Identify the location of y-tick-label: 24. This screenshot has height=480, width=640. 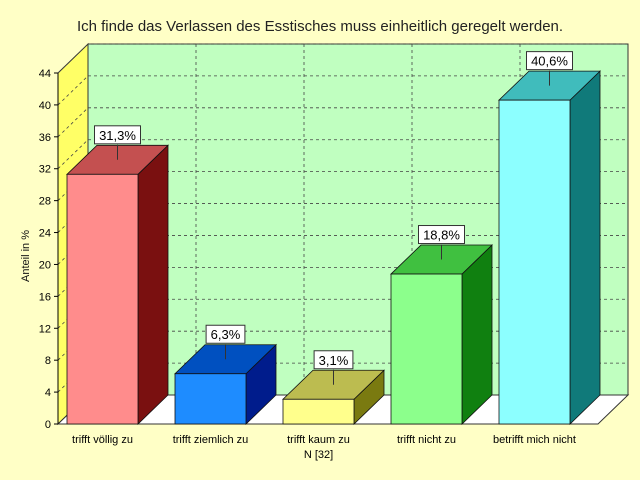
(45, 234).